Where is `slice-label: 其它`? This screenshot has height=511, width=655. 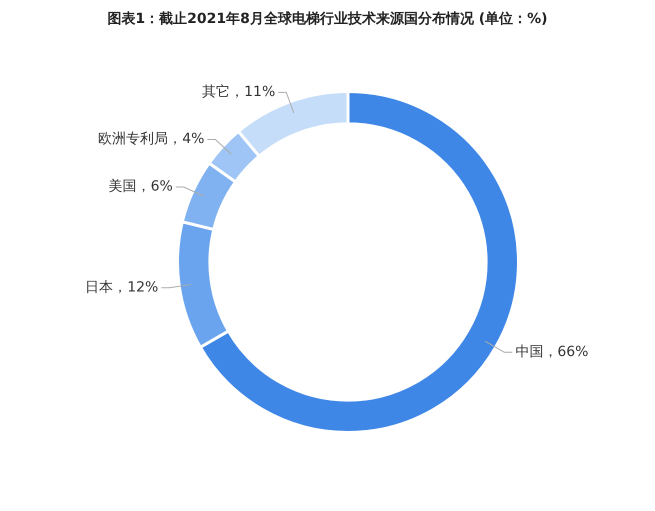 slice-label: 其它 is located at coordinates (216, 92).